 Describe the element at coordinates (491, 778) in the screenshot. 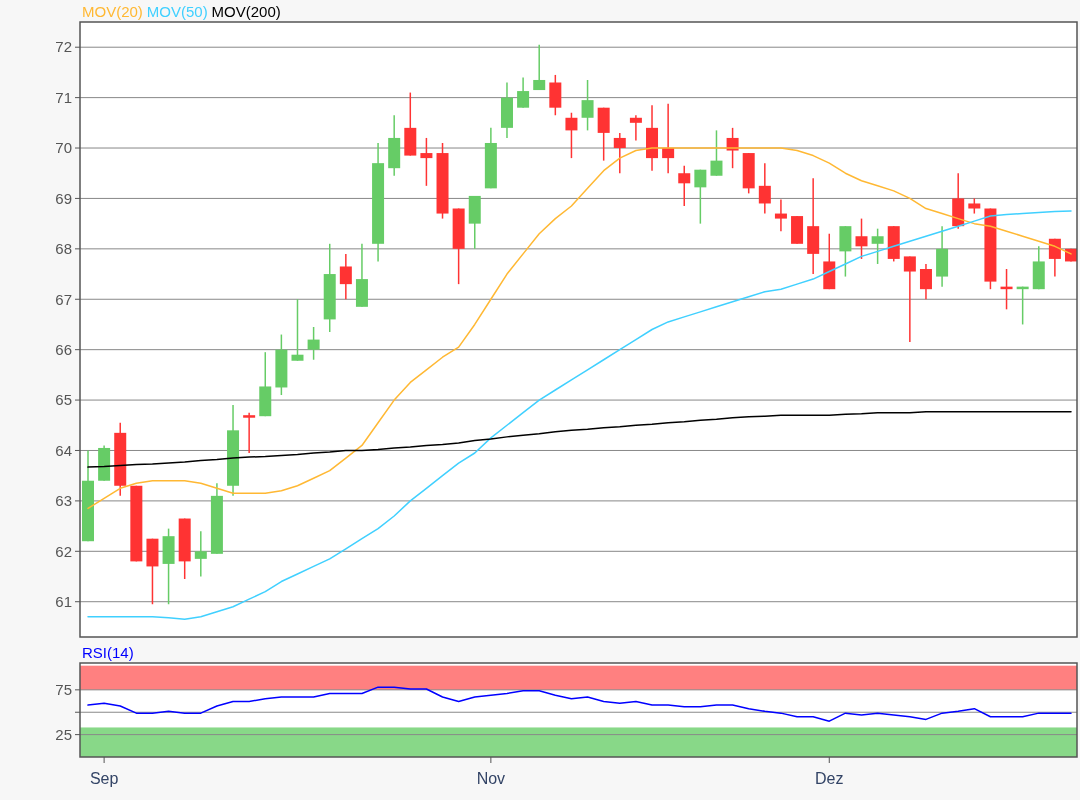

I see `x-tick-label: Nov` at that location.